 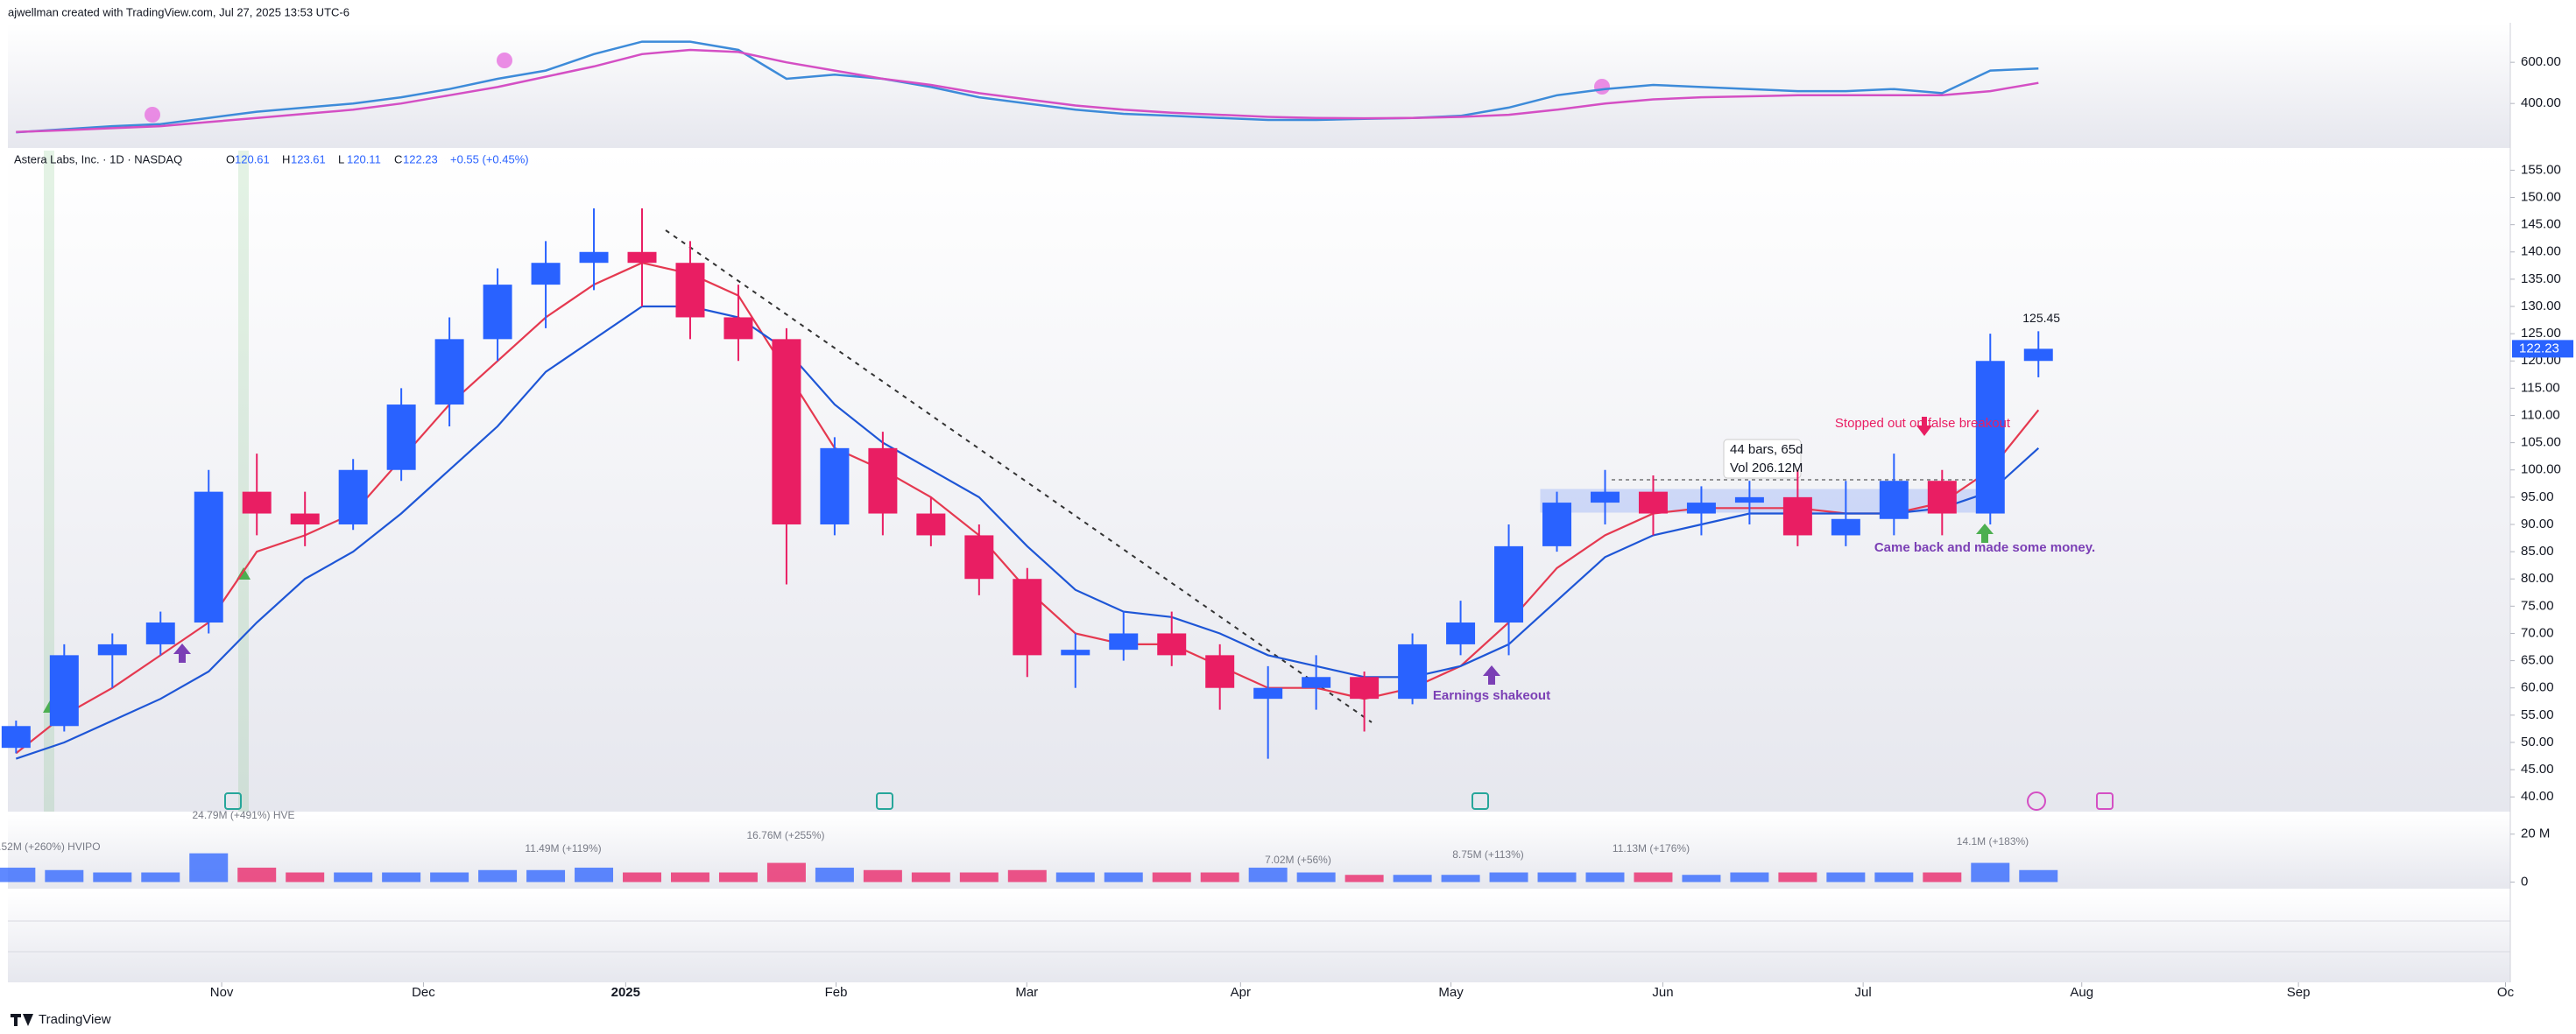 I want to click on price-tick-label: 135.00, so click(x=2541, y=278).